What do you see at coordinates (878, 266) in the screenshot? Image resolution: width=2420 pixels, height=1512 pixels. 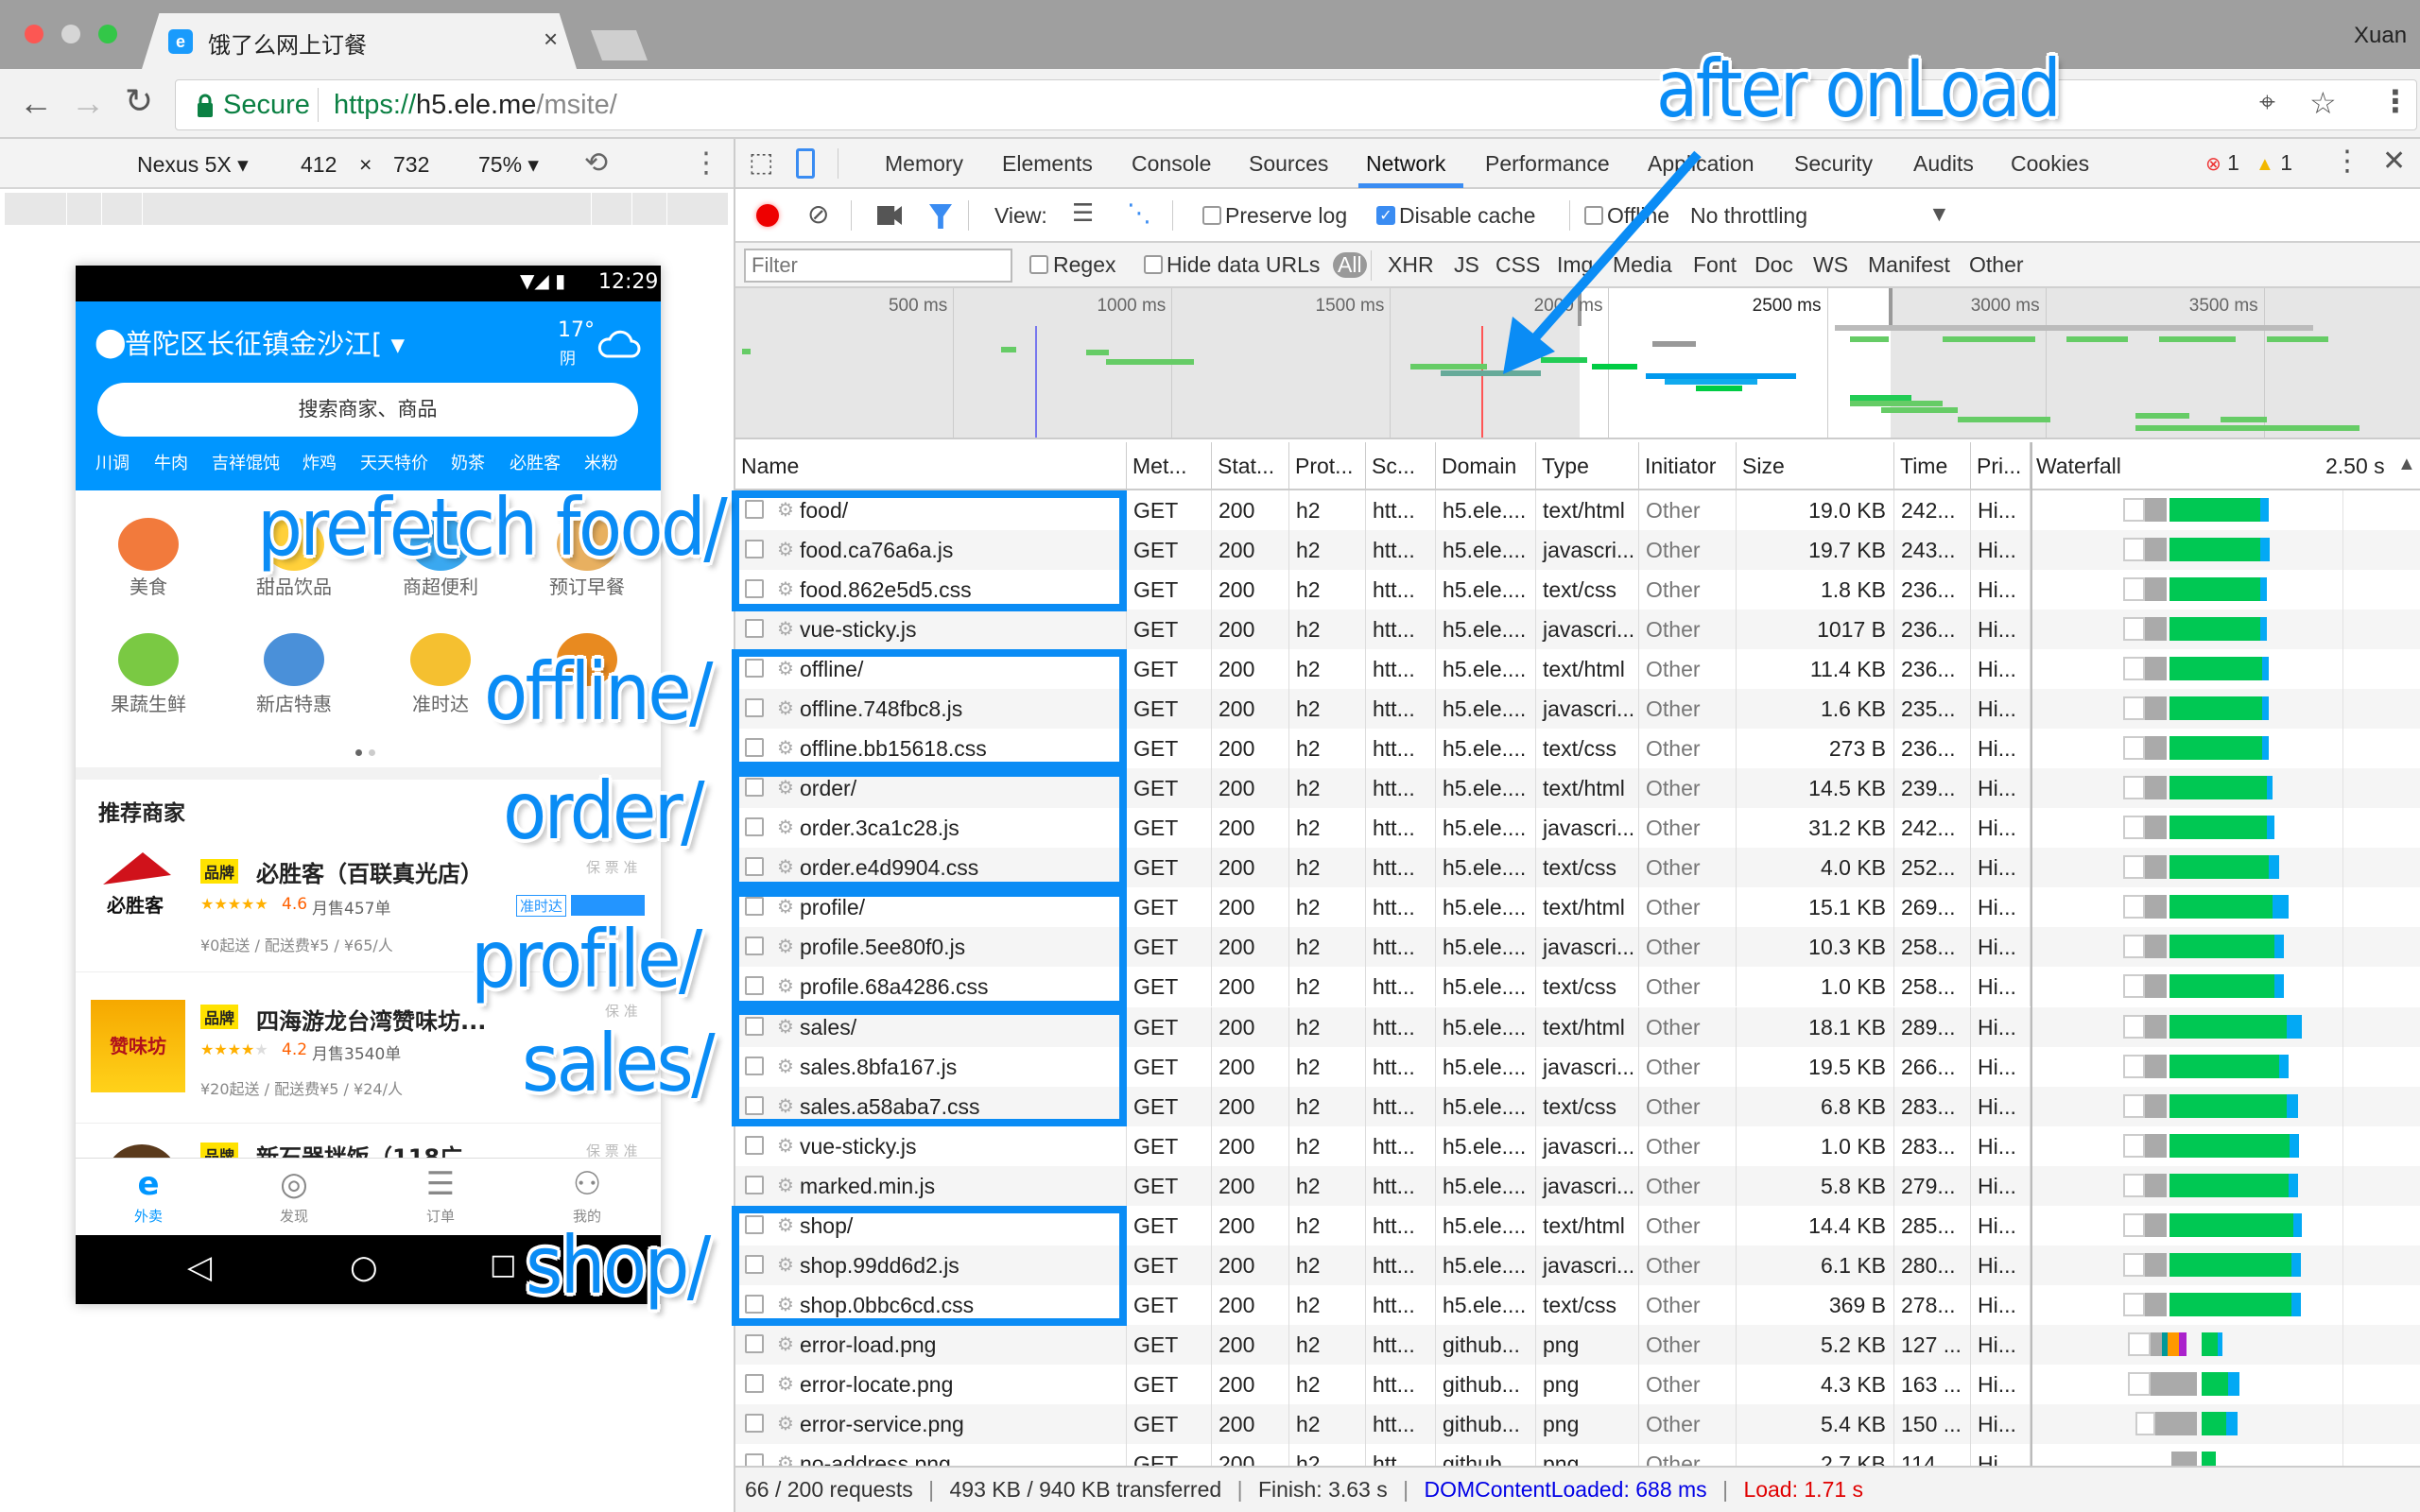 I see `filter-input` at bounding box center [878, 266].